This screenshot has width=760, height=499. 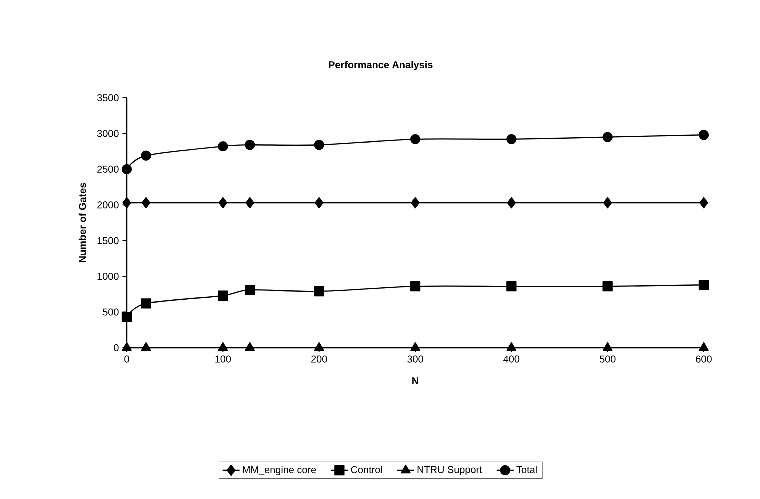 What do you see at coordinates (366, 470) in the screenshot?
I see `legend-label: Control` at bounding box center [366, 470].